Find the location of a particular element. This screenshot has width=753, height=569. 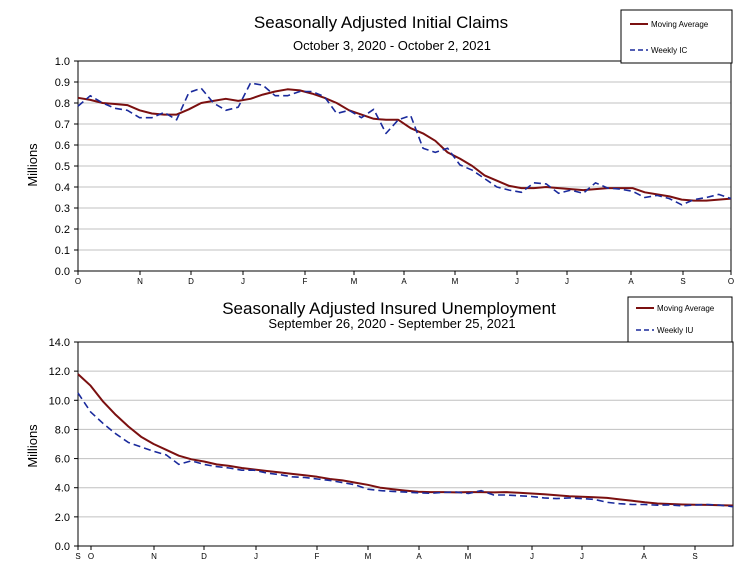

chart1-y-tick-label: 0.8 is located at coordinates (62, 104).